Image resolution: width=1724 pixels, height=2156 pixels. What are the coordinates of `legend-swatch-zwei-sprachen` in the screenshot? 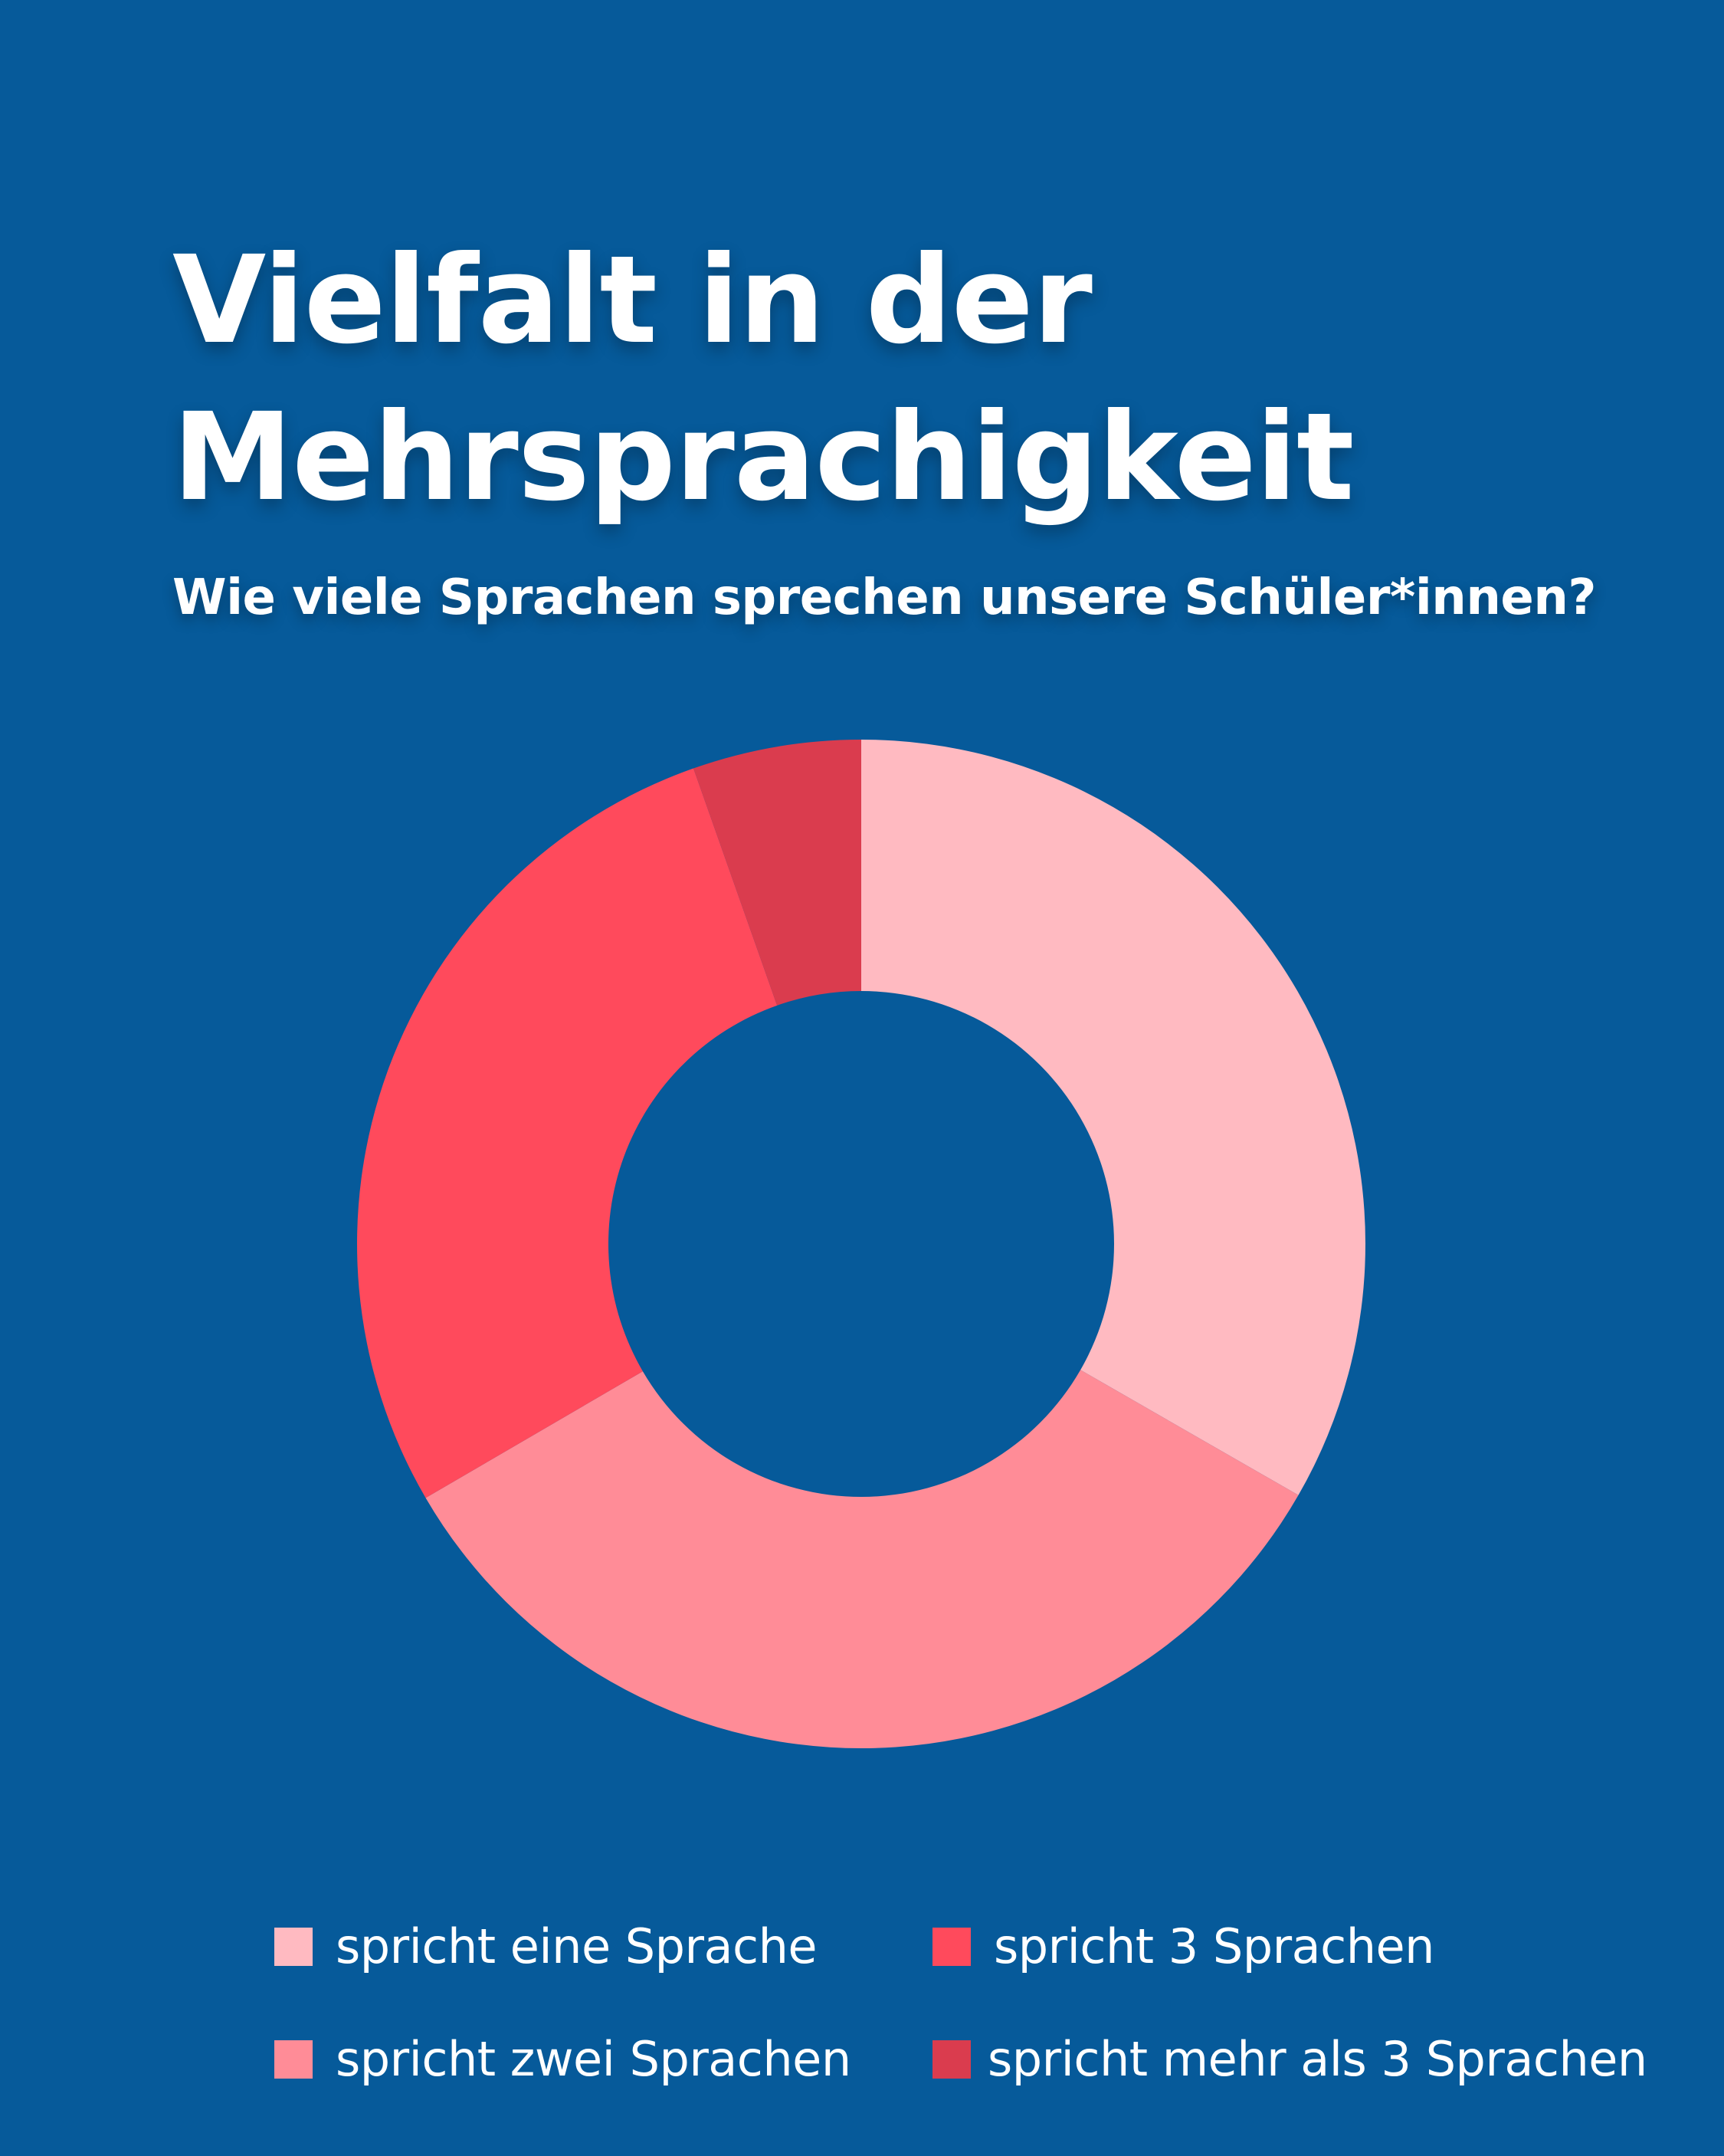 It's located at (293, 2059).